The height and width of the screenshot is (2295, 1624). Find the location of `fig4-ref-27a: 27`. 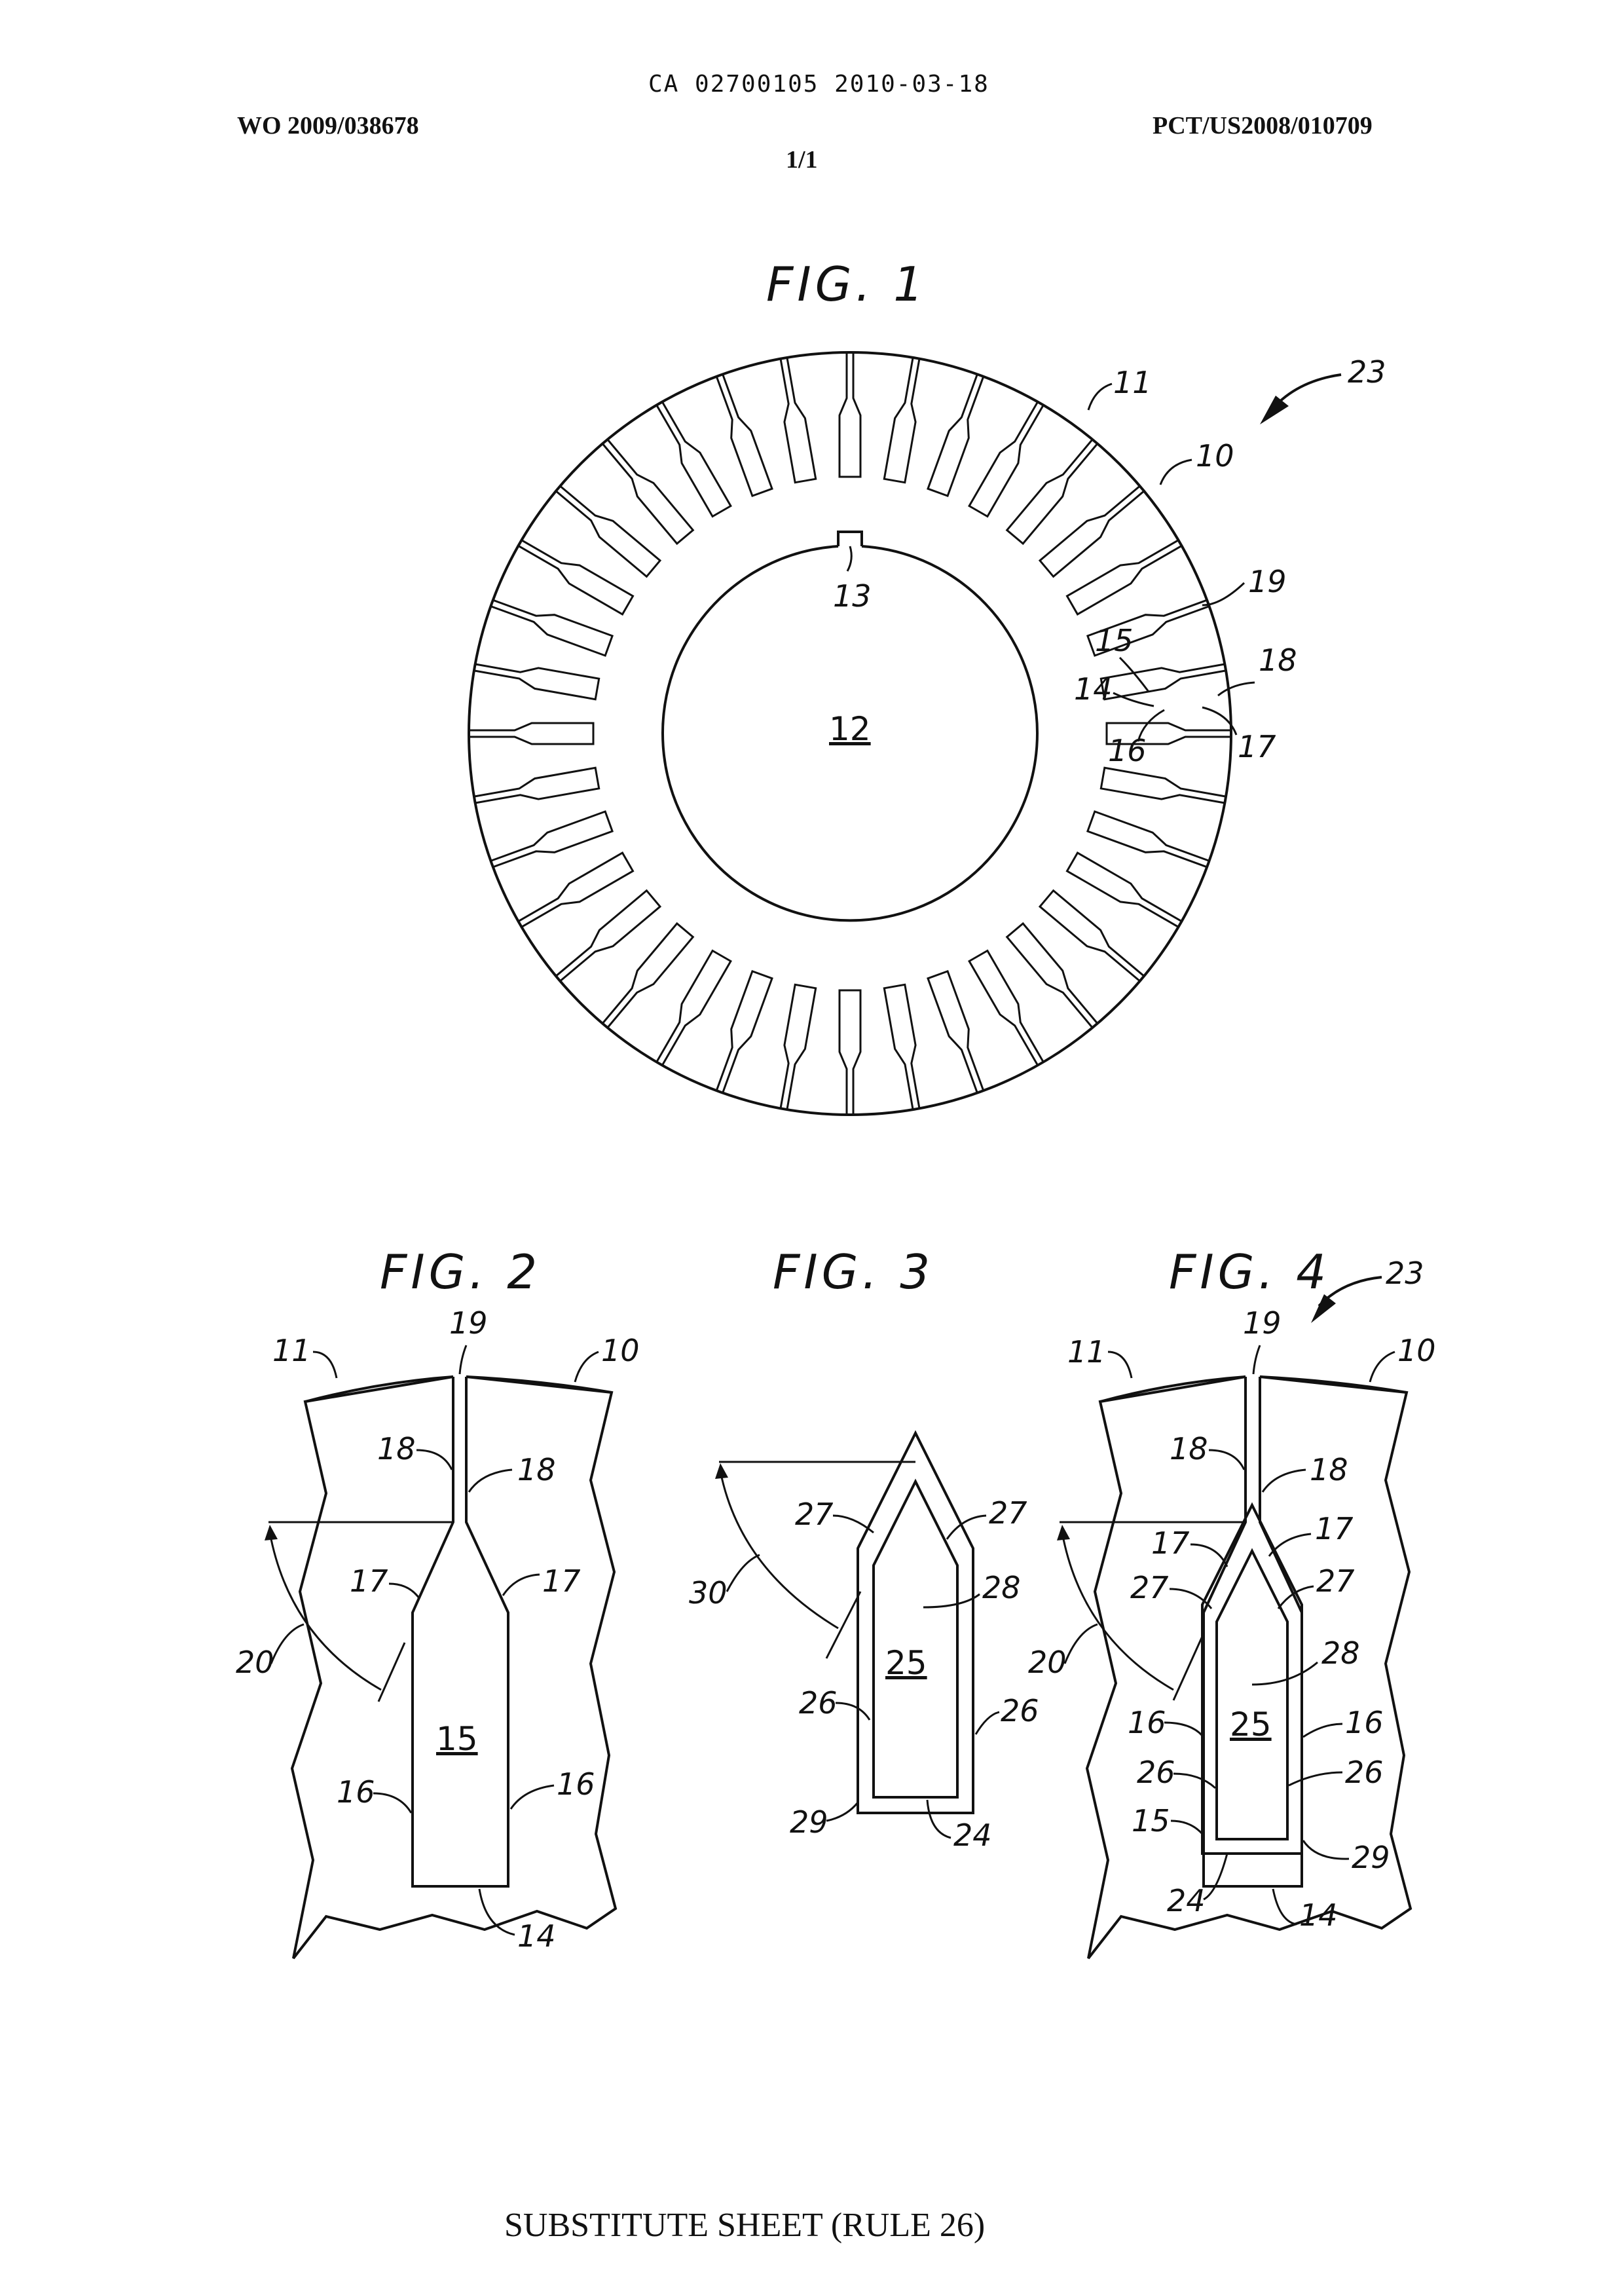

fig4-ref-27a: 27 is located at coordinates (1149, 1587).